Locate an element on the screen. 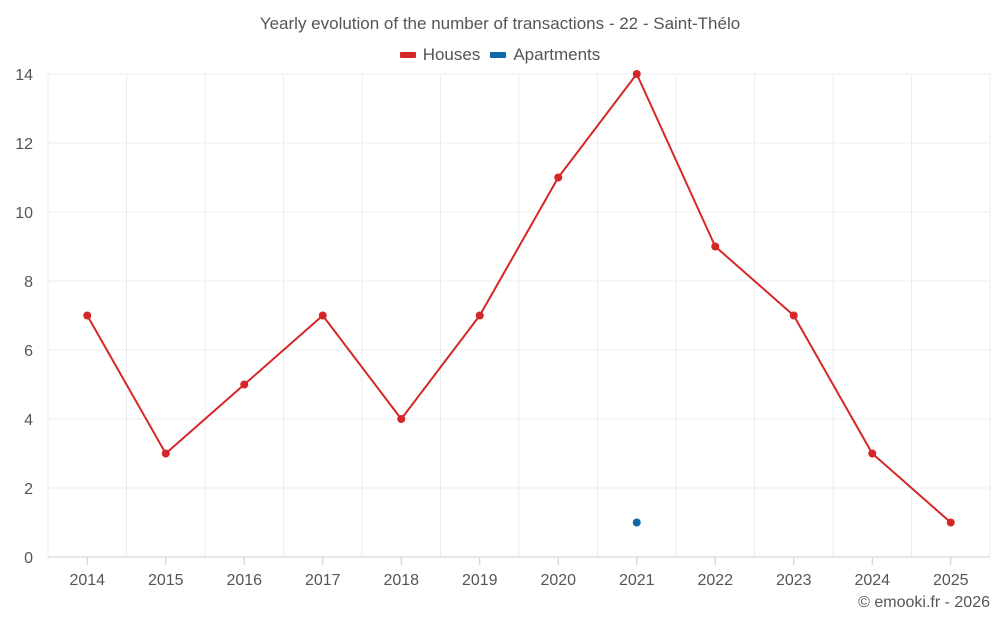 This screenshot has height=625, width=1000. legend-item-houses: Houses is located at coordinates (440, 55).